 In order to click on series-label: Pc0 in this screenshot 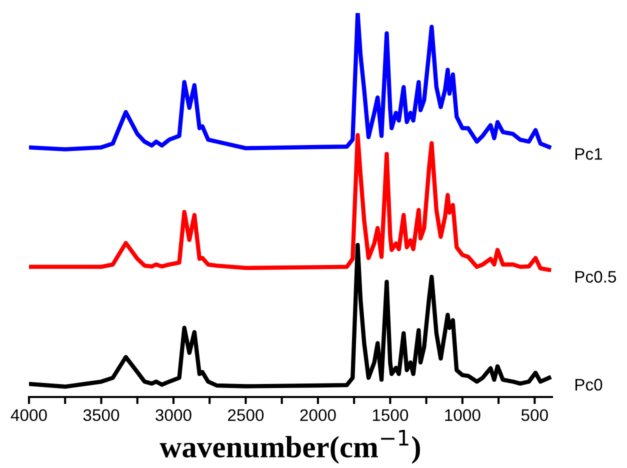, I will do `click(588, 384)`.